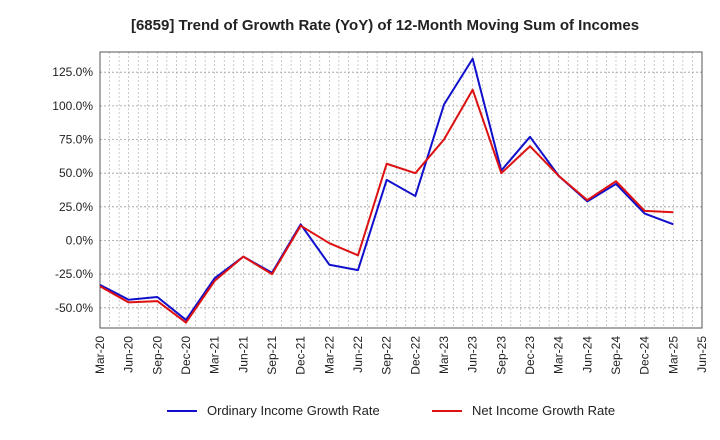  I want to click on x-tick-label: Jun-20, so click(129, 354).